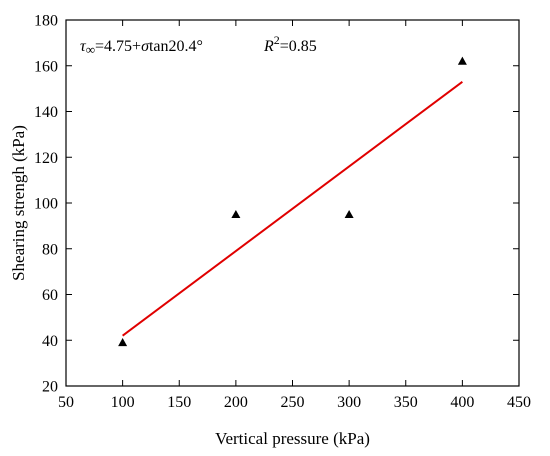 The image size is (550, 456). What do you see at coordinates (268, 46) in the screenshot?
I see `r-squared-symbol: R` at bounding box center [268, 46].